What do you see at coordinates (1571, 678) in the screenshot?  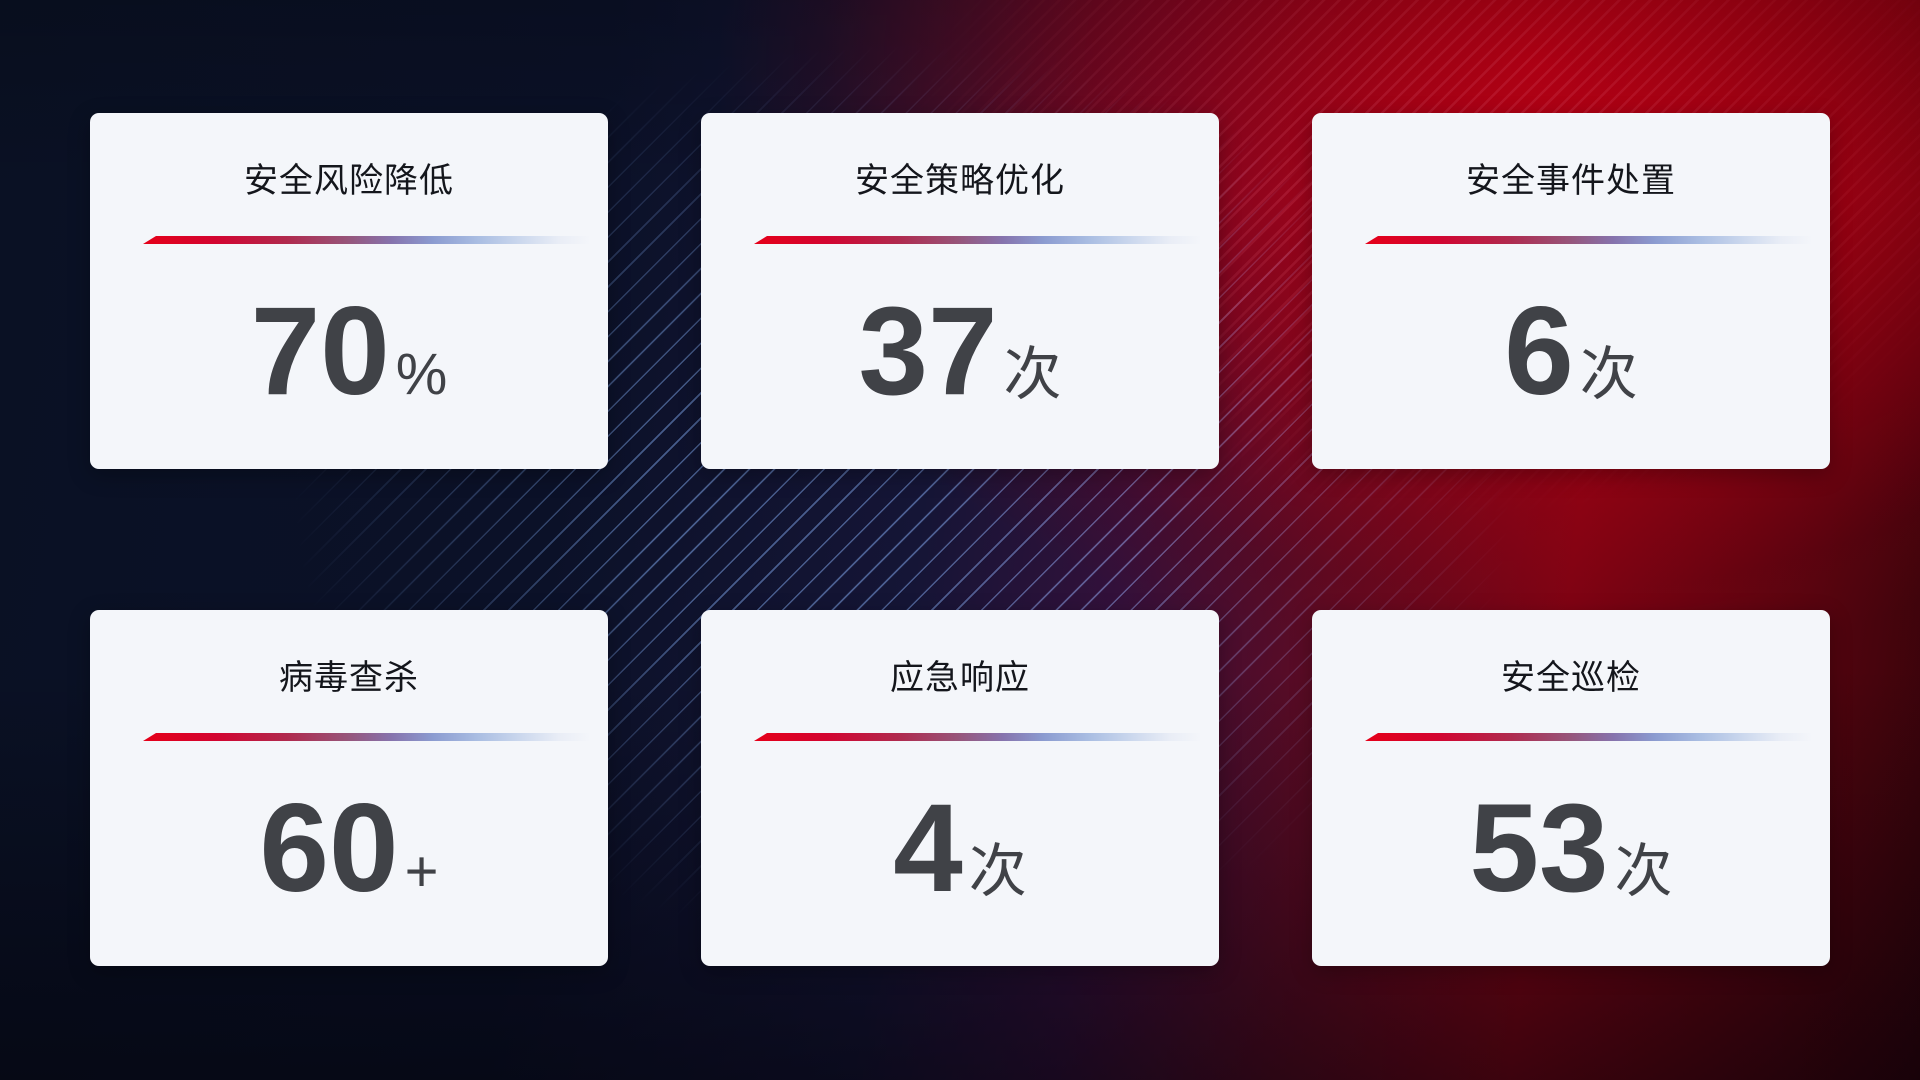 I see `stat-card-title: 安全巡检` at bounding box center [1571, 678].